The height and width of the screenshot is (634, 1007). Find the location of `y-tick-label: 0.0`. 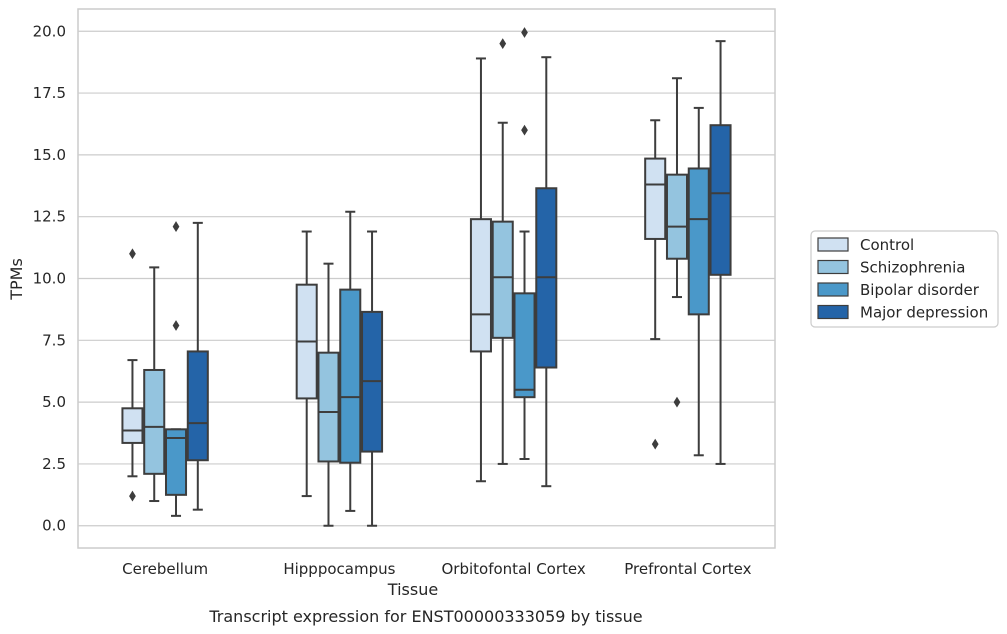

y-tick-label: 0.0 is located at coordinates (54, 526).